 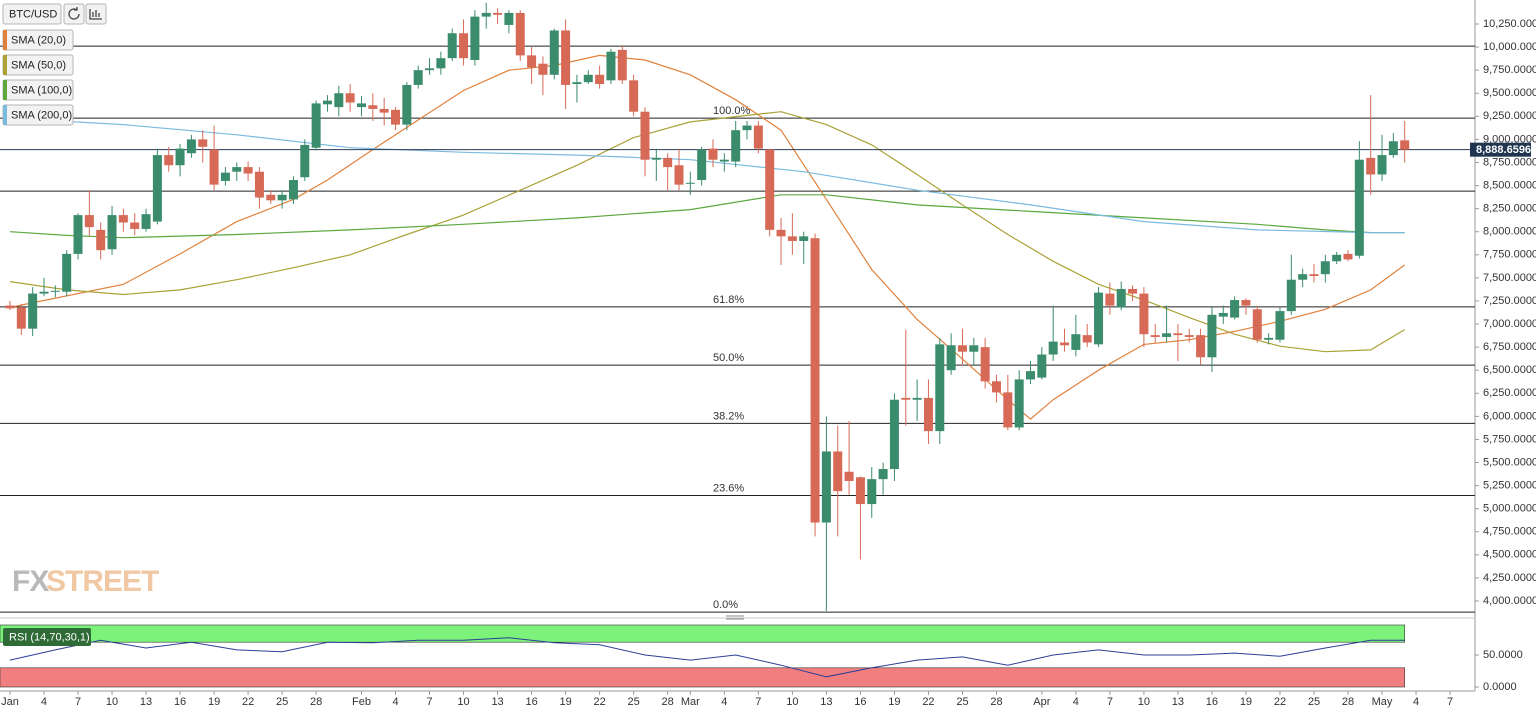 What do you see at coordinates (1509, 278) in the screenshot?
I see `y-tick-label: 7,500.0000` at bounding box center [1509, 278].